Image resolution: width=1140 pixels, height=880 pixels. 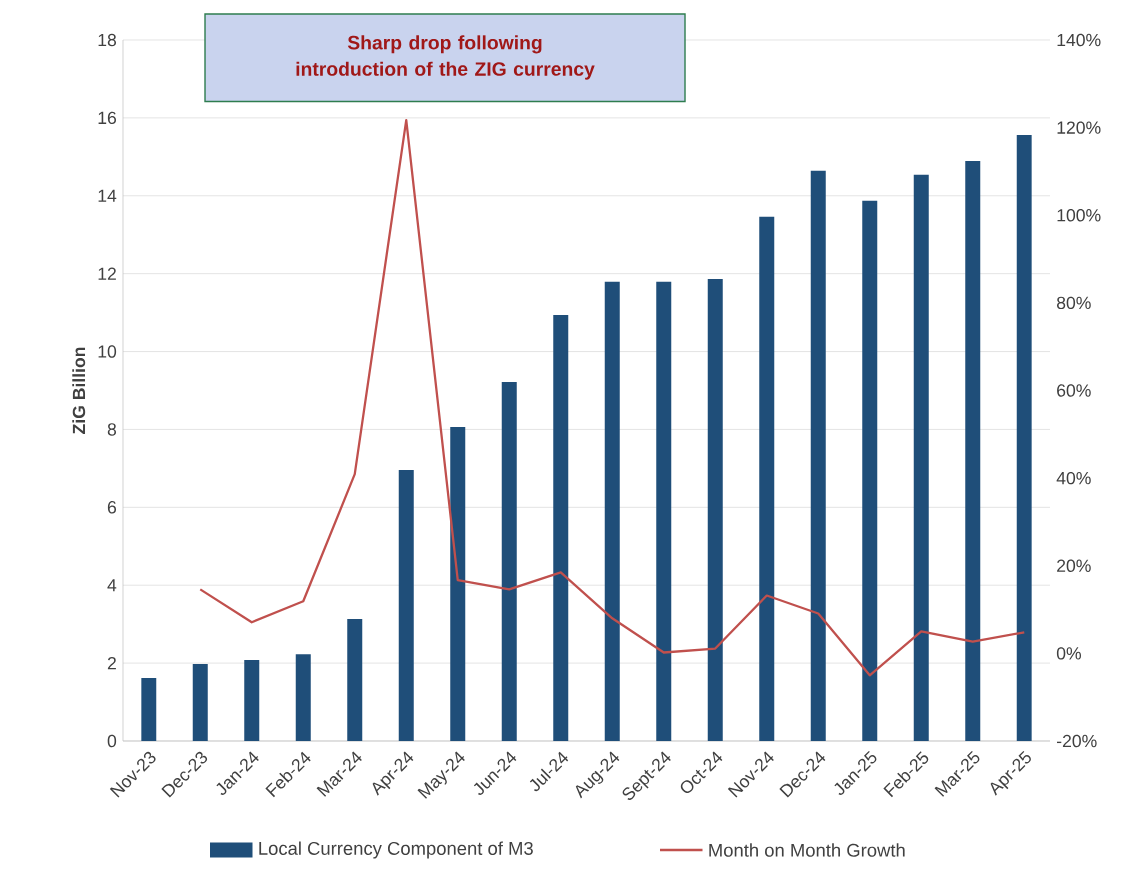 I want to click on legend-label: Month on Month Growth, so click(x=807, y=850).